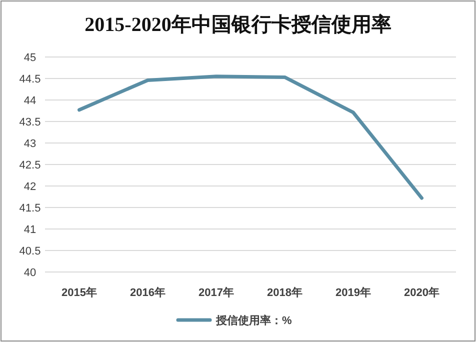 This screenshot has width=476, height=342. Describe the element at coordinates (353, 292) in the screenshot. I see `x-tick-label: 2019年` at that location.